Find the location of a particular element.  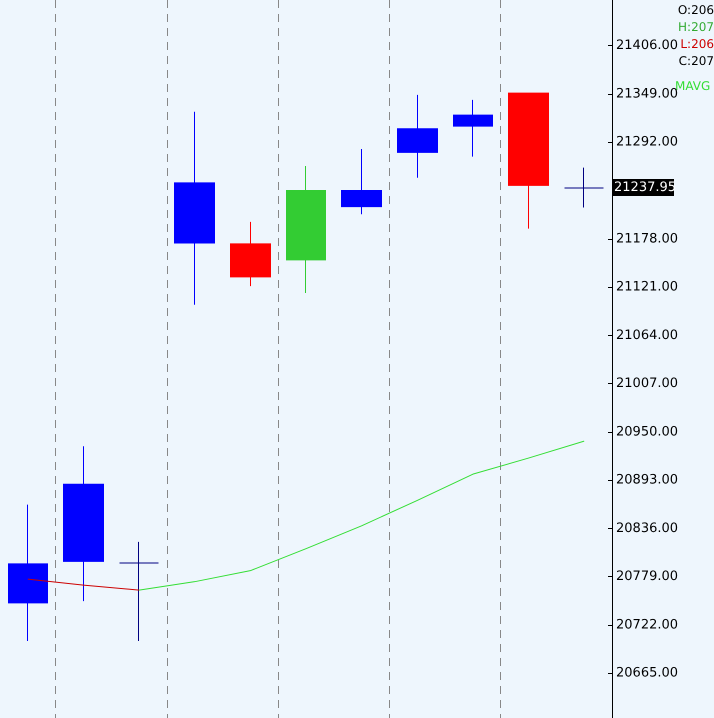

y-tick-label: 21007.00 is located at coordinates (647, 384).